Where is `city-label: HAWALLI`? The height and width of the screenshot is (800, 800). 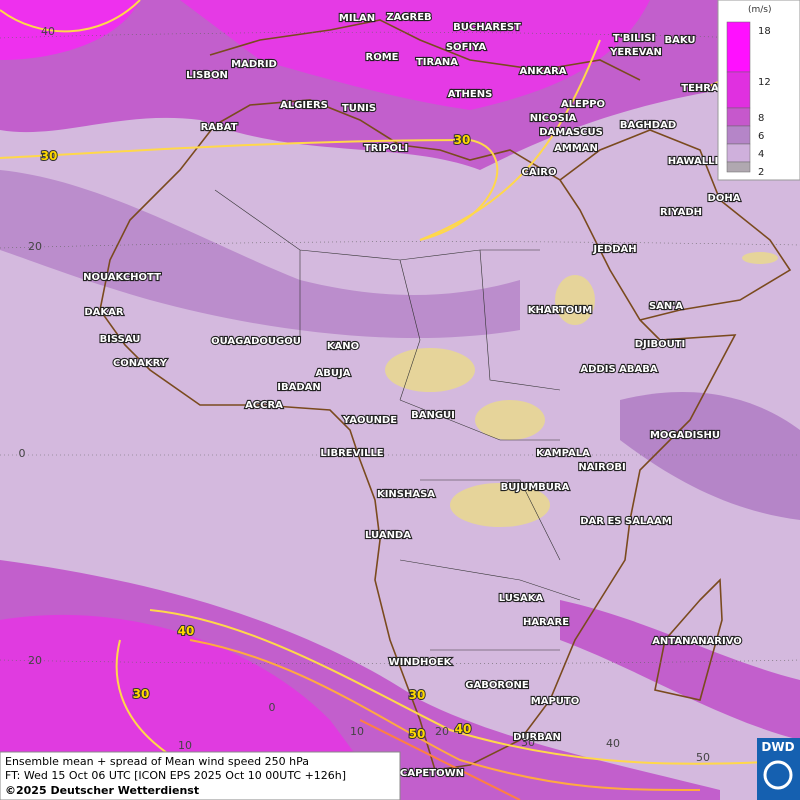
city-label: HAWALLI is located at coordinates (693, 161).